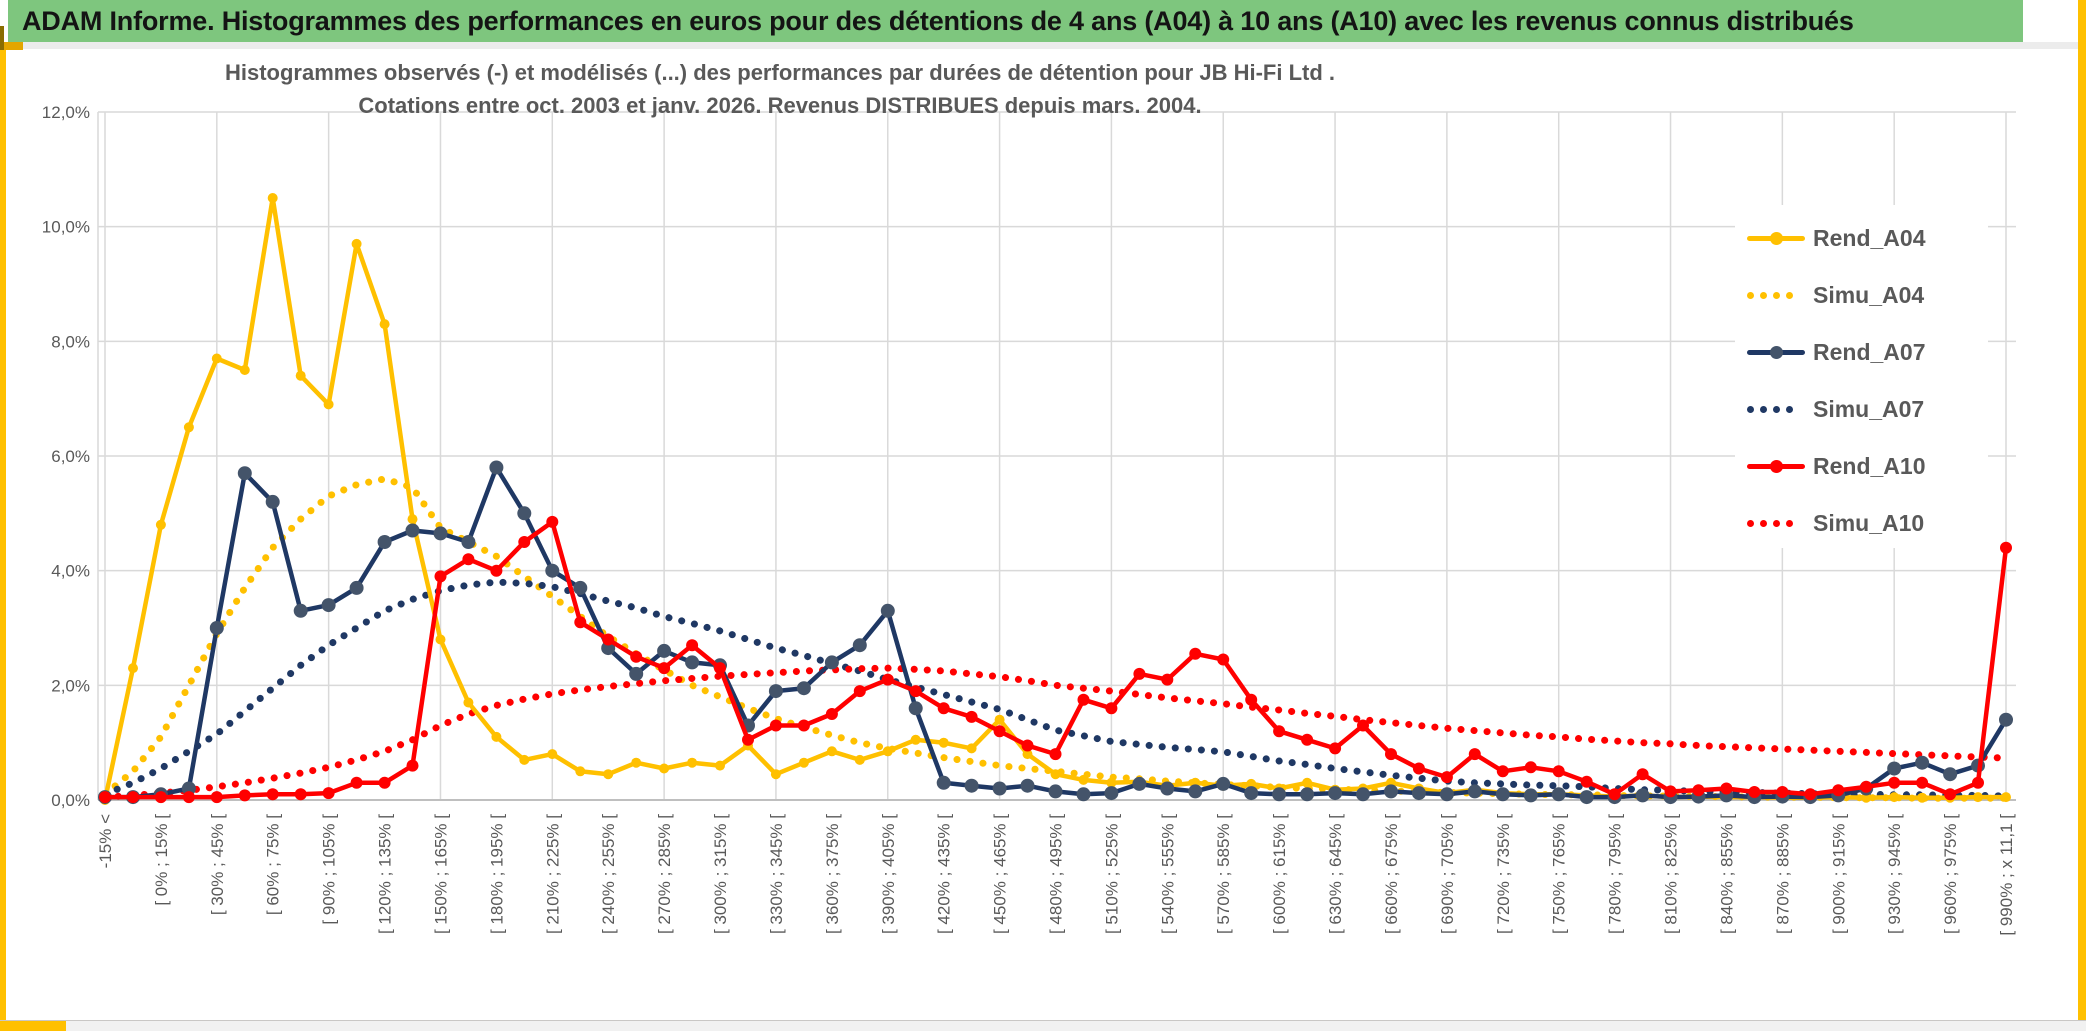 The width and height of the screenshot is (2086, 1031). Describe the element at coordinates (70, 341) in the screenshot. I see `svg-text: 8,0%` at that location.